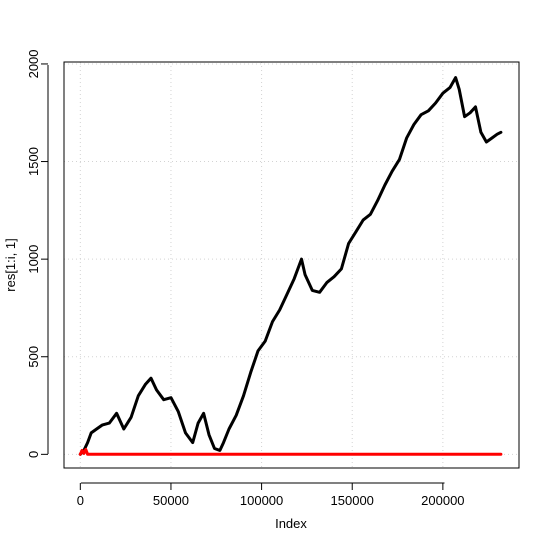 The width and height of the screenshot is (540, 542). What do you see at coordinates (352, 500) in the screenshot?
I see `x-tick-label: 150000` at bounding box center [352, 500].